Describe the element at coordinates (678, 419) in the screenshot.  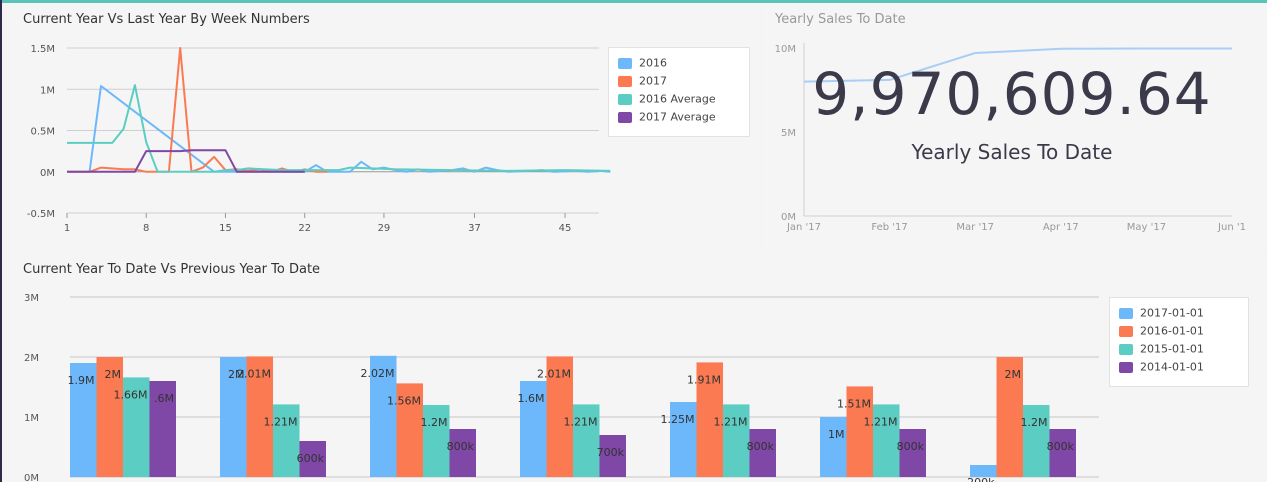
I see `bar-data-label: 1.25M` at that location.